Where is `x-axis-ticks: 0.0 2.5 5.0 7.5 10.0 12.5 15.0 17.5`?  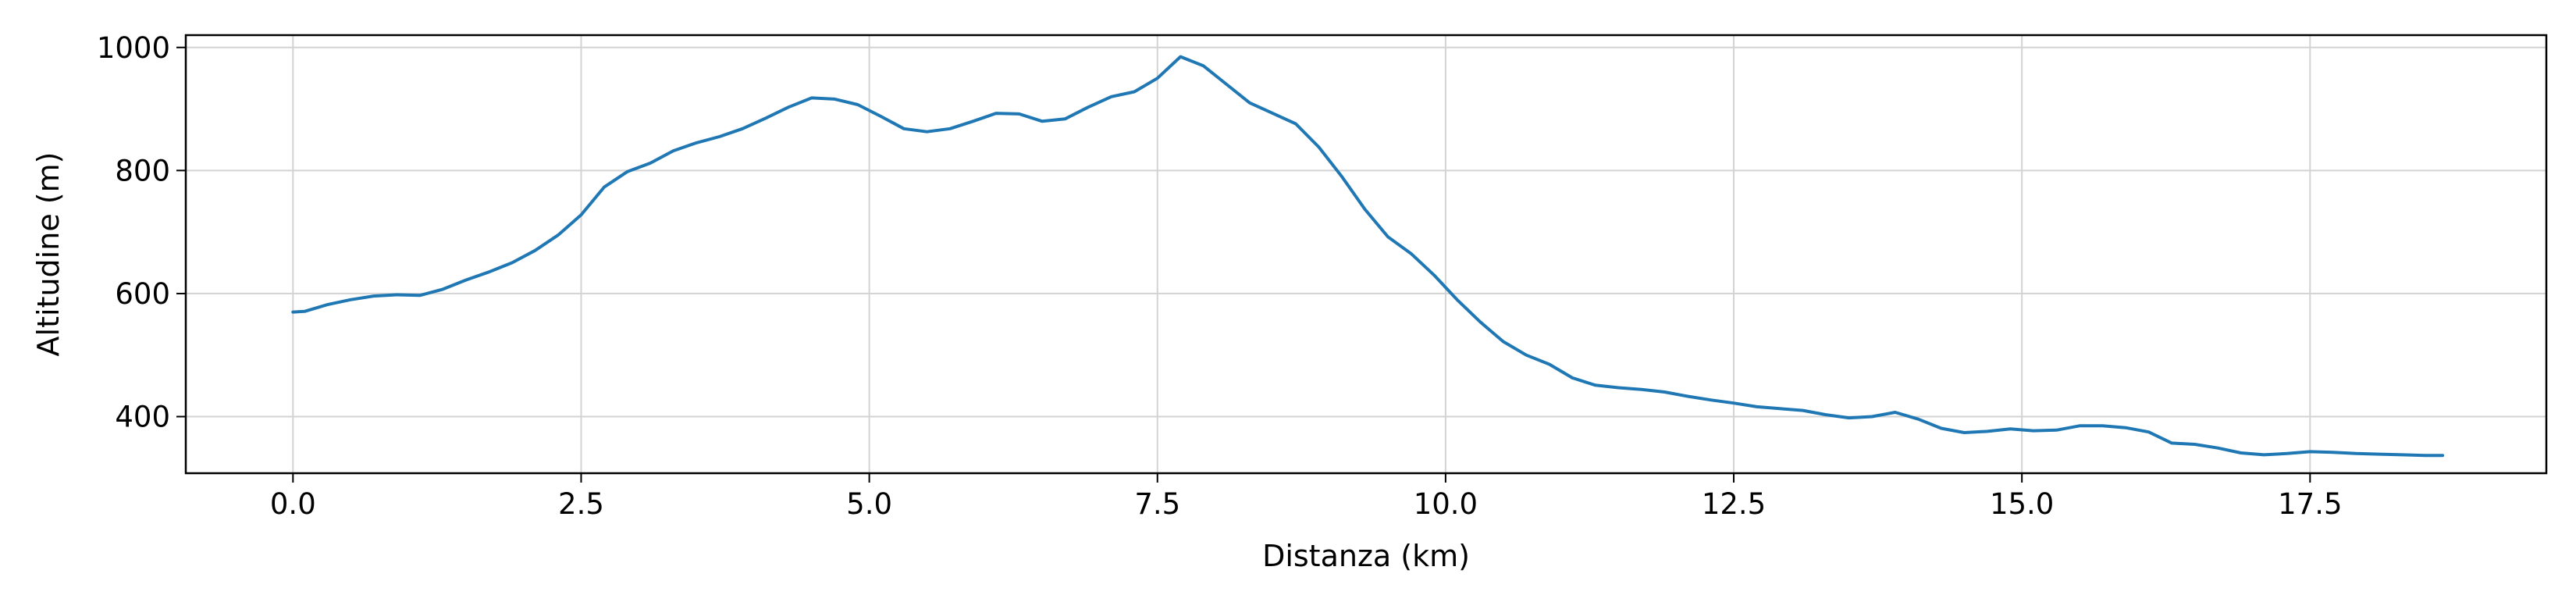
x-axis-ticks: 0.0 2.5 5.0 7.5 10.0 12.5 15.0 17.5 is located at coordinates (1306, 497).